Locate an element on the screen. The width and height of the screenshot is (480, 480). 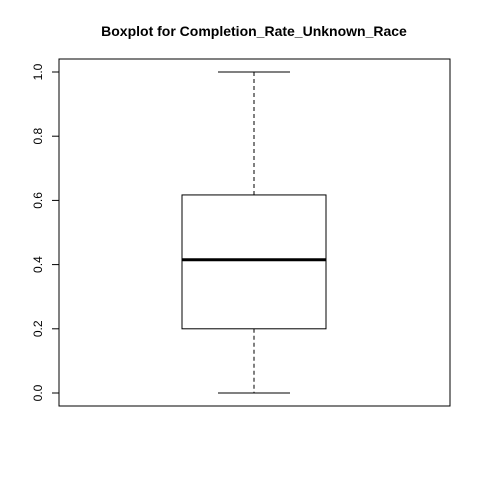
y-tick-label: 0.0 is located at coordinates (38, 392).